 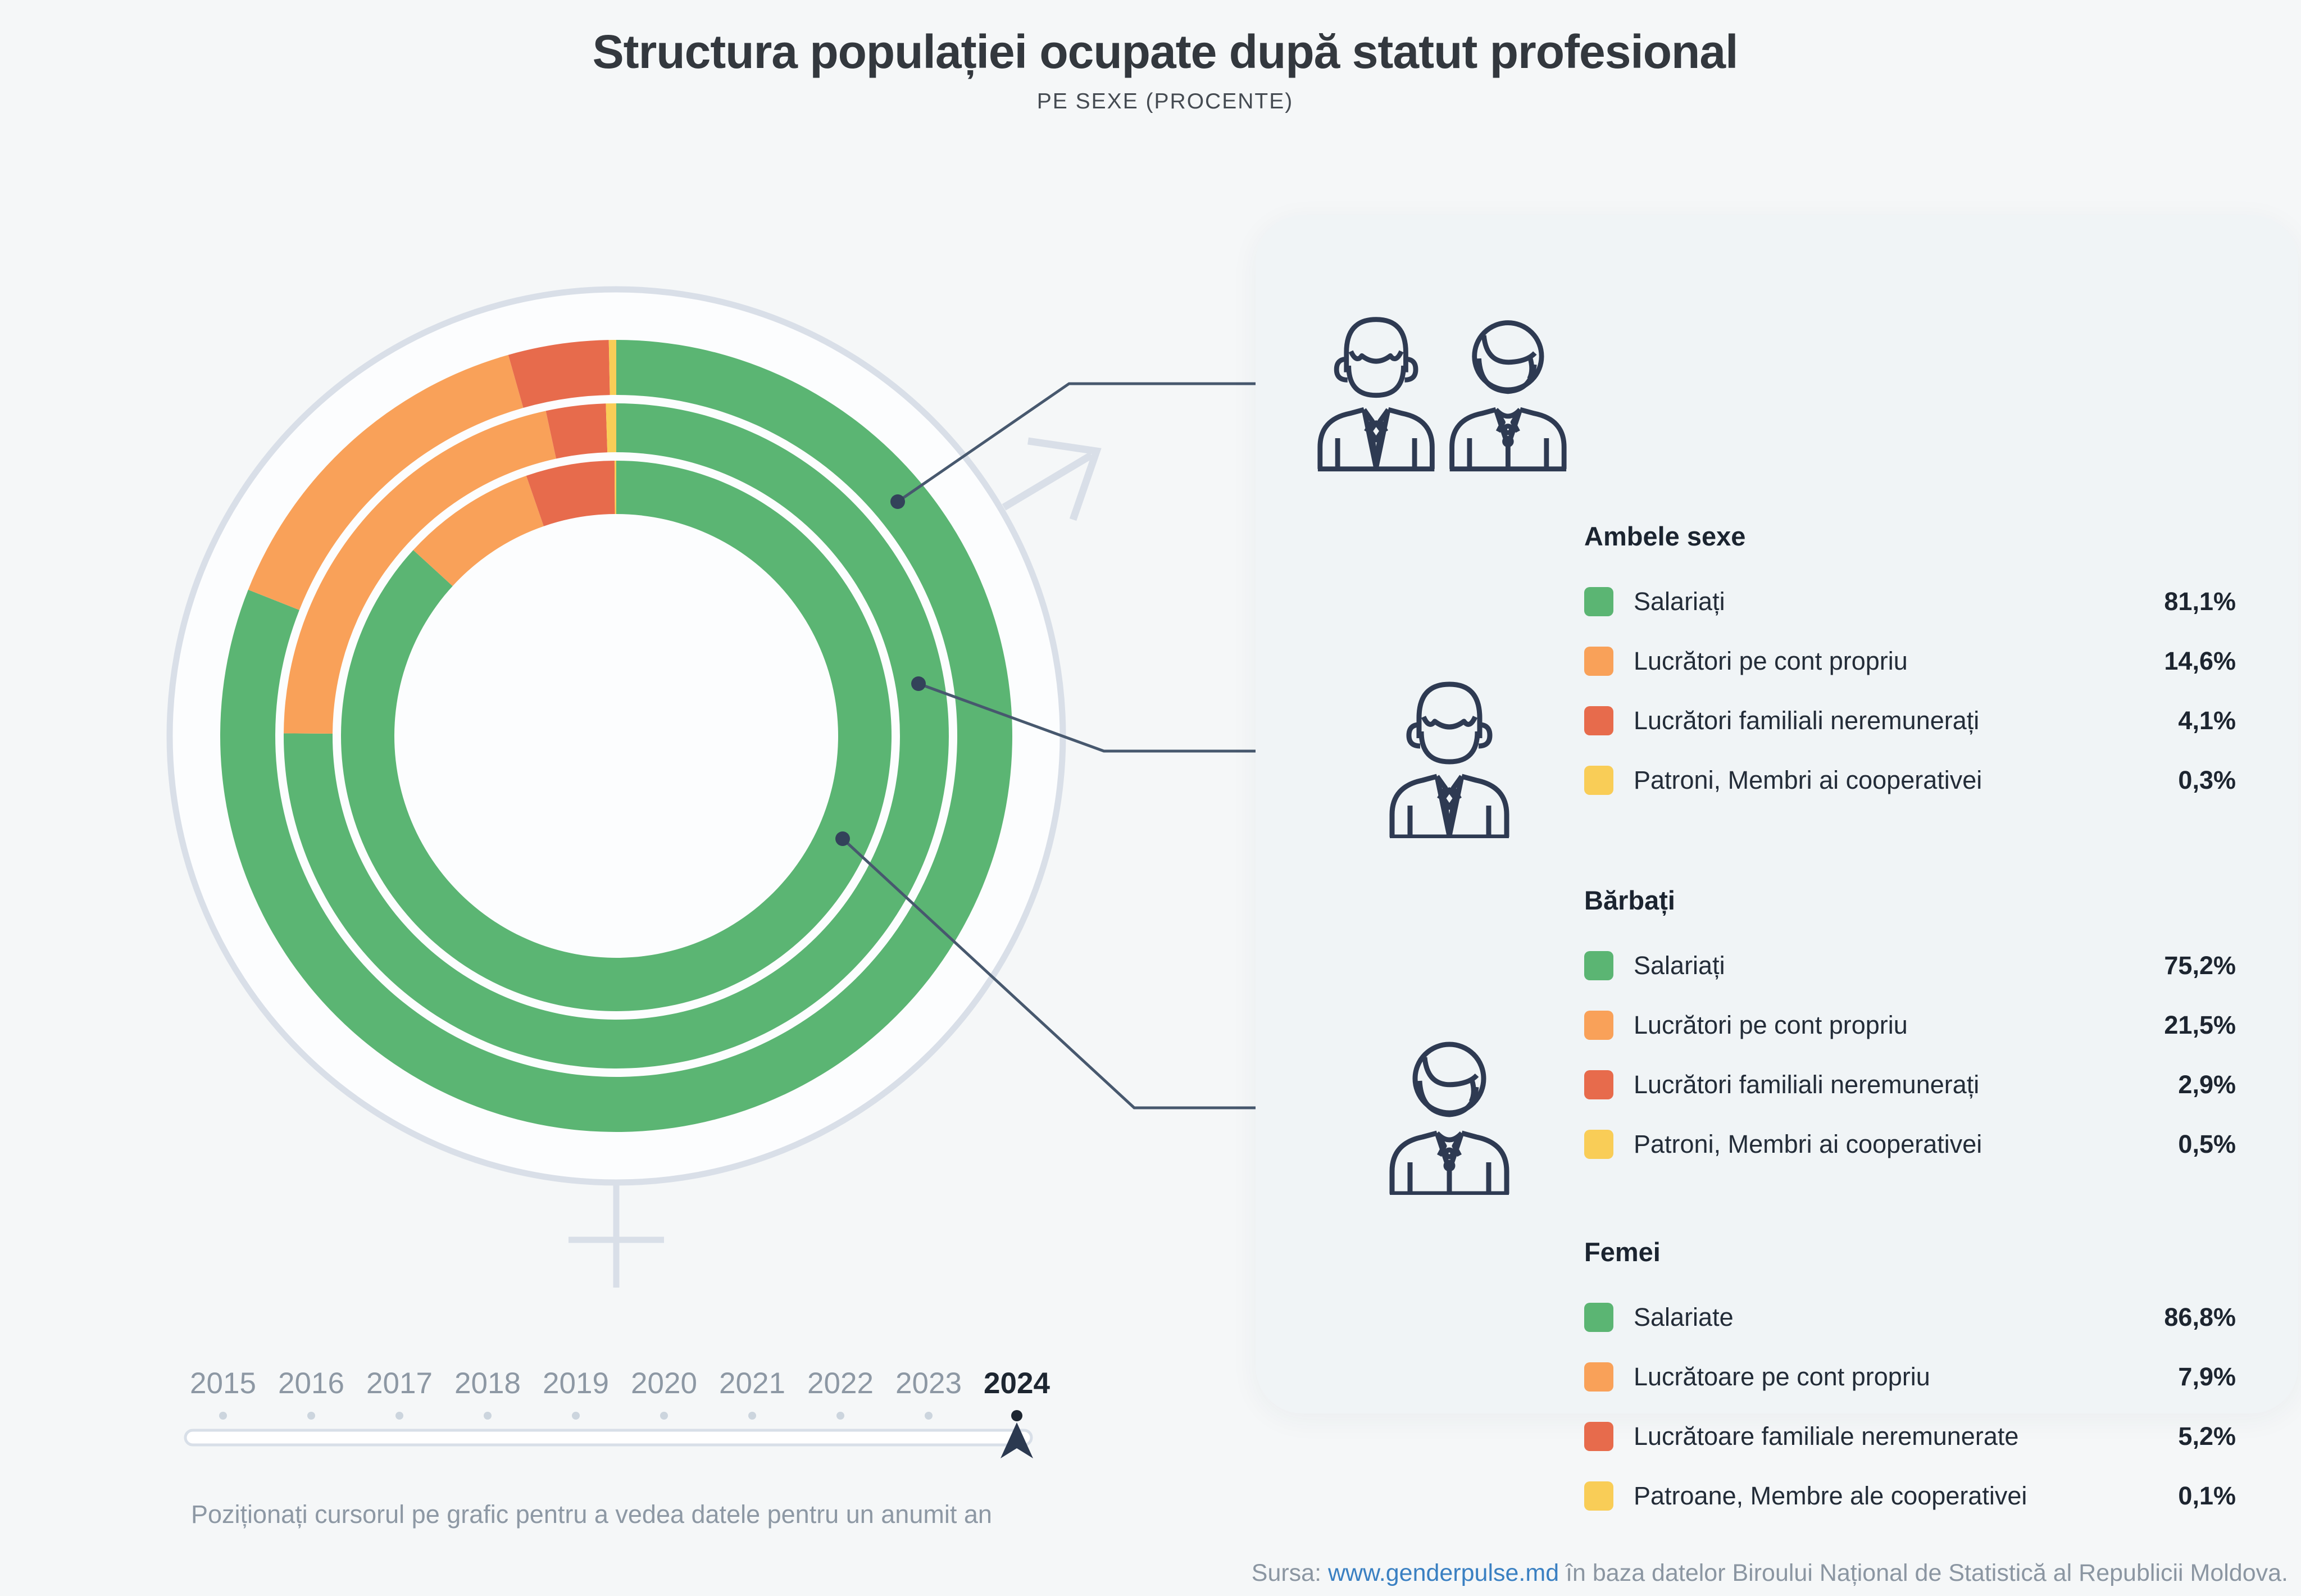 What do you see at coordinates (752, 1416) in the screenshot?
I see `timeline-dot-2021` at bounding box center [752, 1416].